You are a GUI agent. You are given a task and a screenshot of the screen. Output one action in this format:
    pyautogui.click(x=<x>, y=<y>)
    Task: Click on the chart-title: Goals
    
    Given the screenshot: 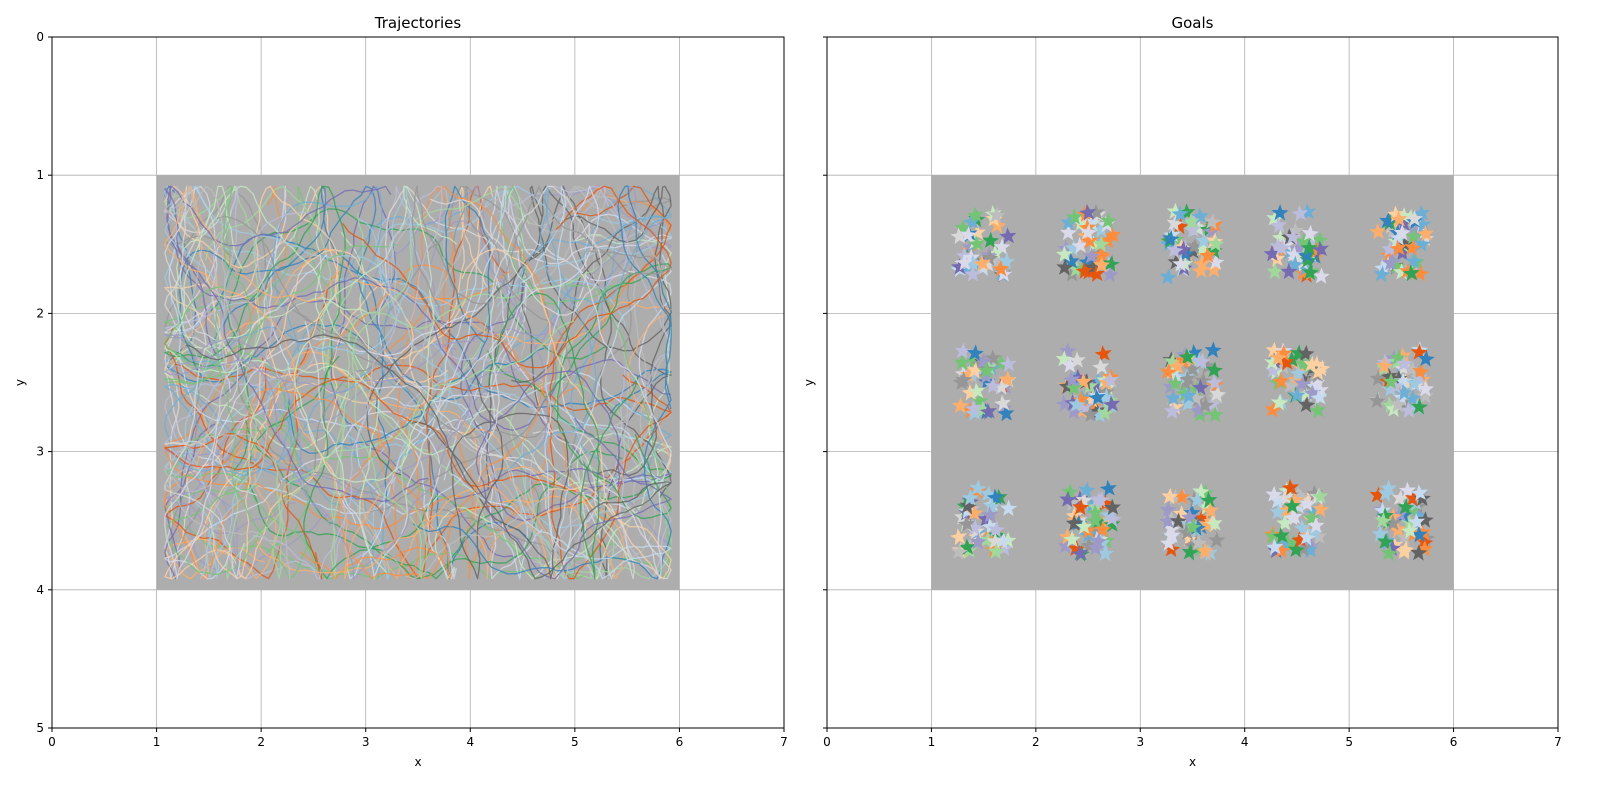 What is the action you would take?
    pyautogui.click(x=1193, y=23)
    